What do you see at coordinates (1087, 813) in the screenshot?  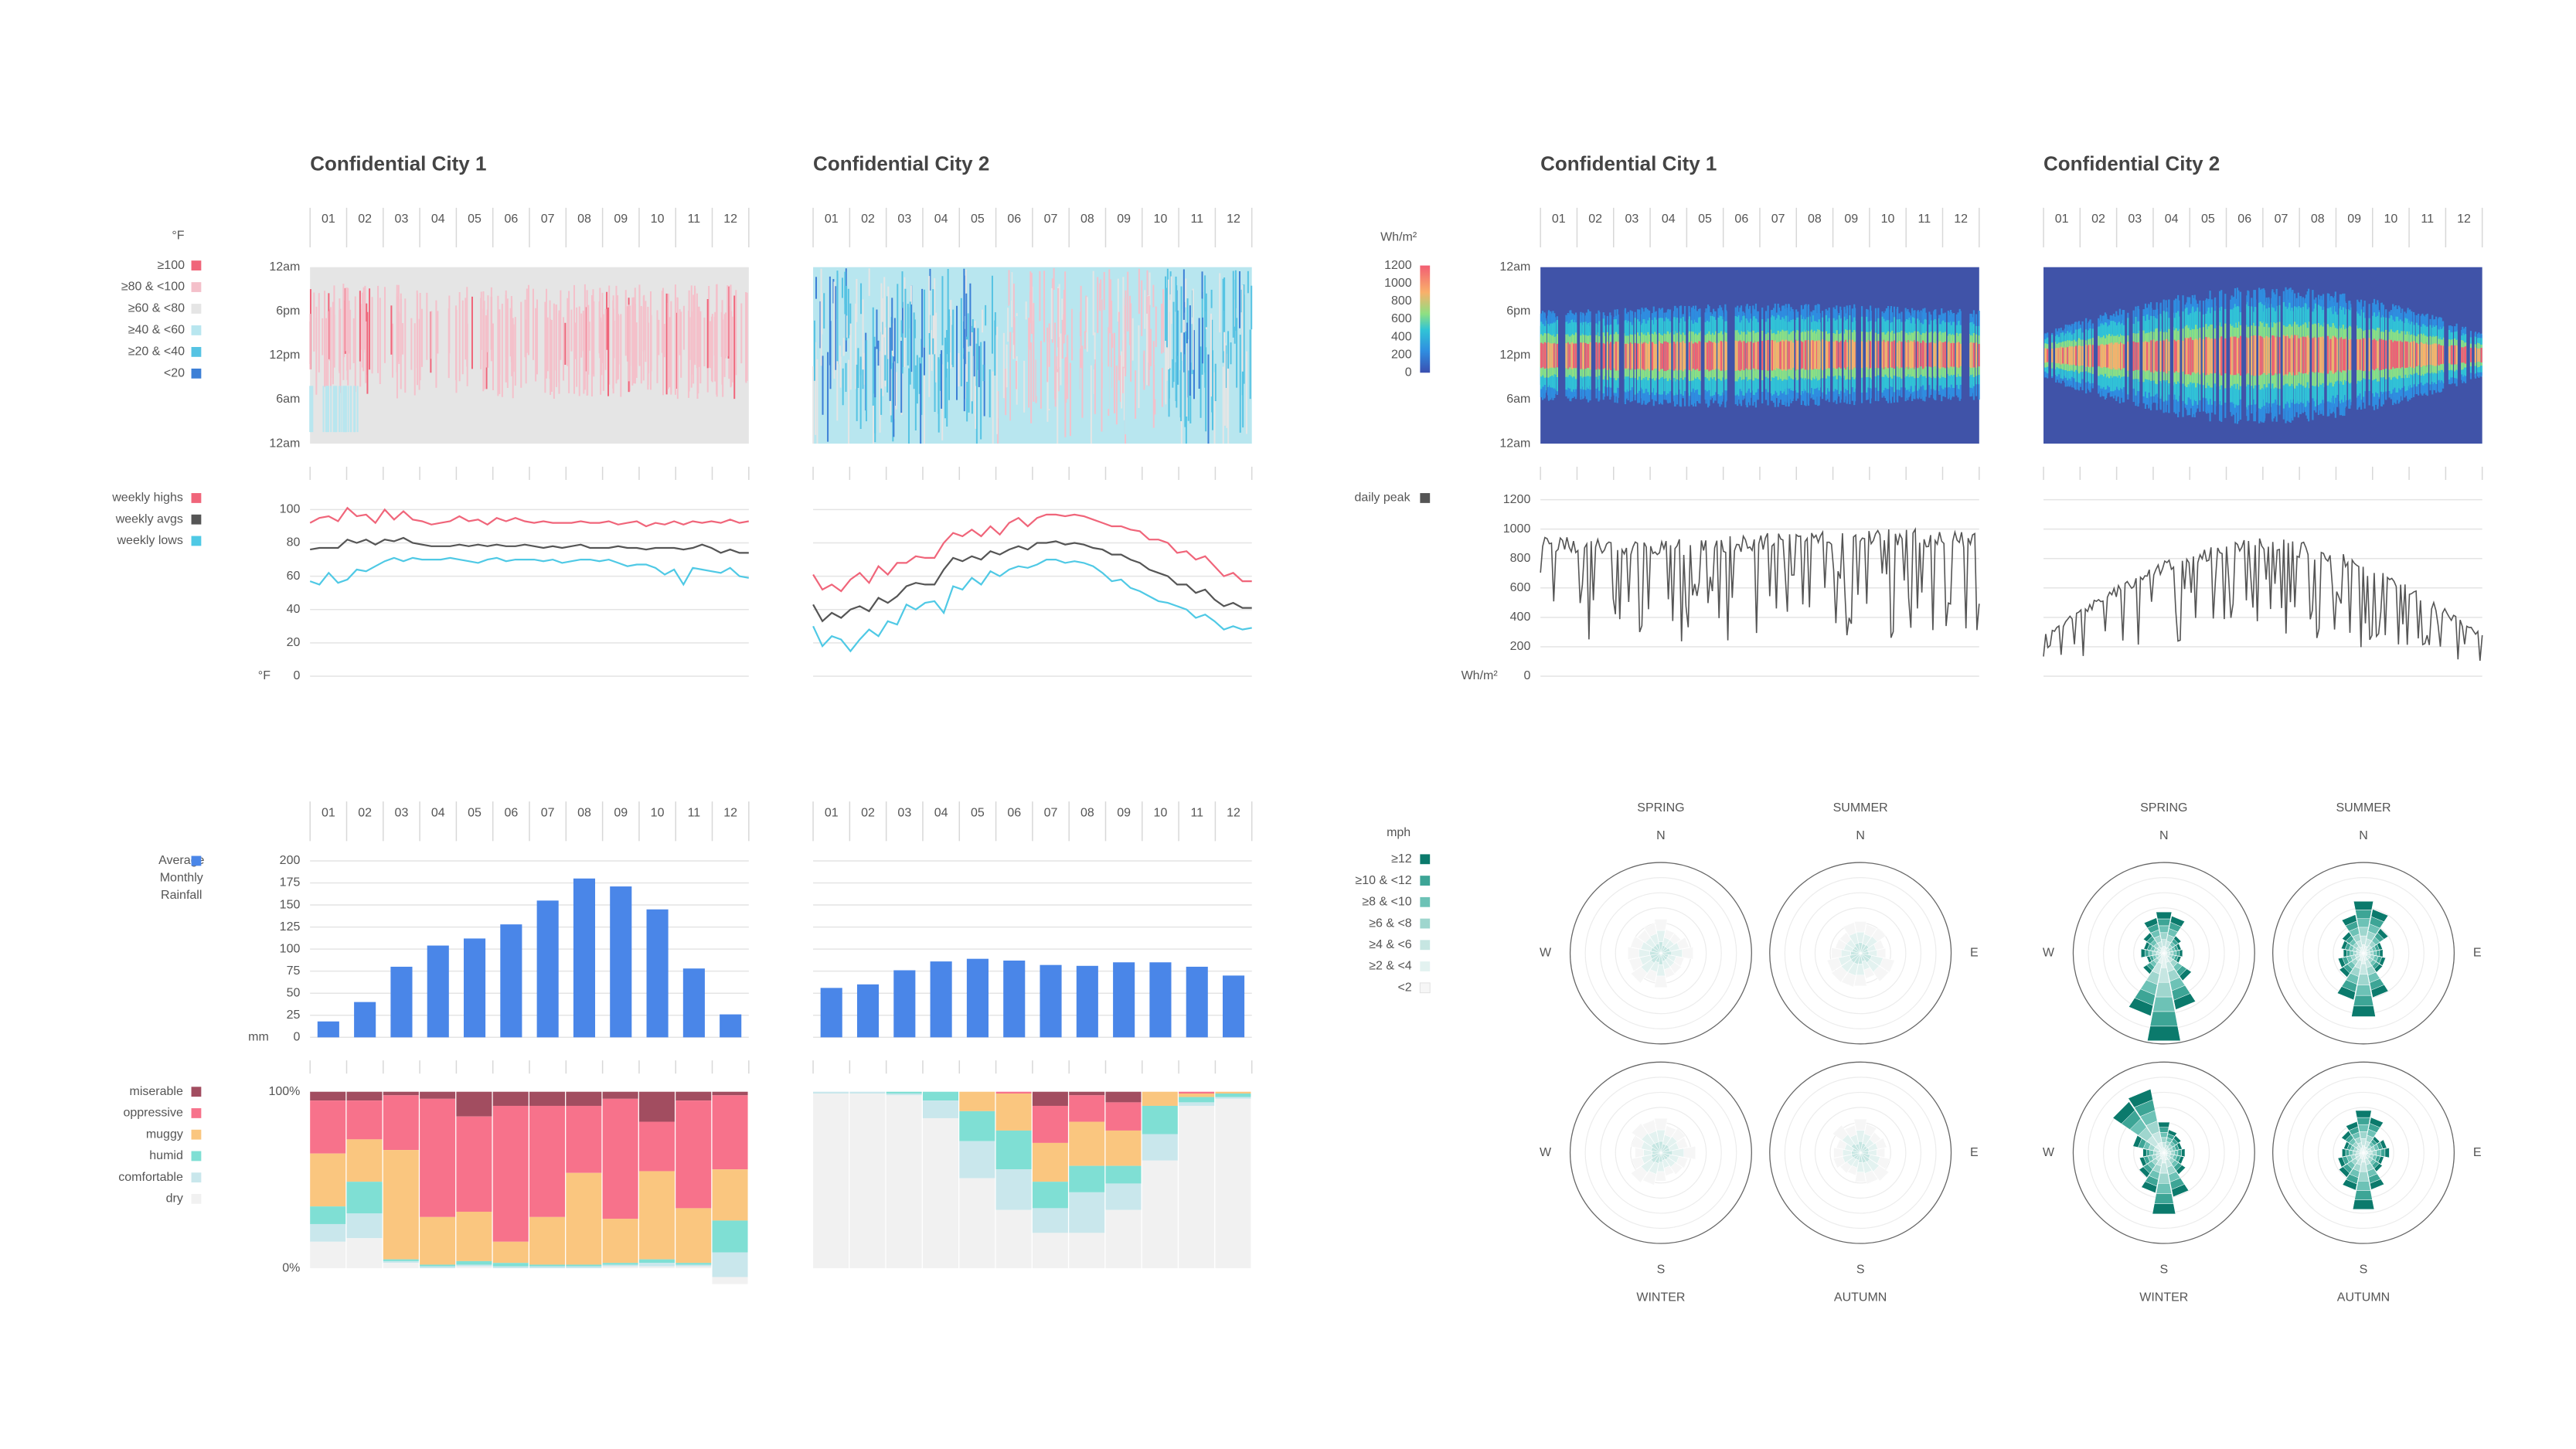 I see `bottom-axis-1-month-label-08: 08` at bounding box center [1087, 813].